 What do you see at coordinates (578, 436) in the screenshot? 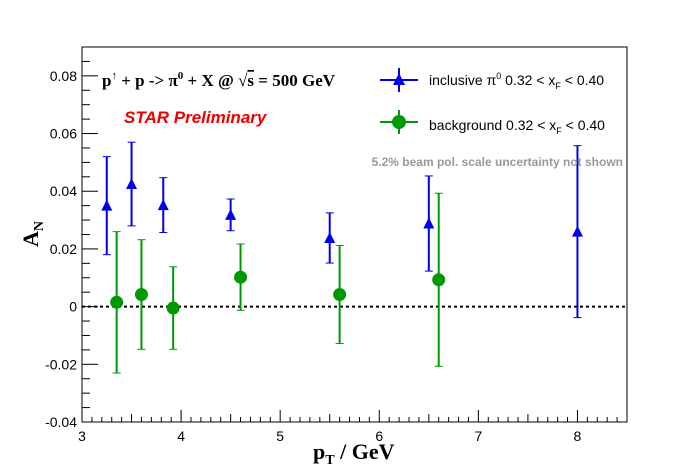
I see `x-tick-label: 8` at bounding box center [578, 436].